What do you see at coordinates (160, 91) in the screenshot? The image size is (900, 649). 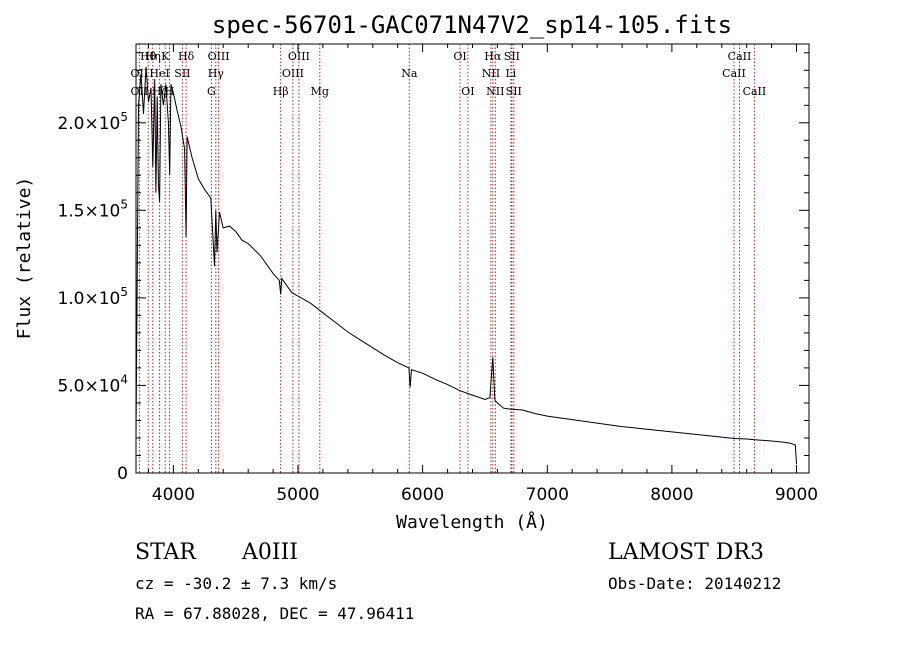 I see `emission-line-label: Hζ` at bounding box center [160, 91].